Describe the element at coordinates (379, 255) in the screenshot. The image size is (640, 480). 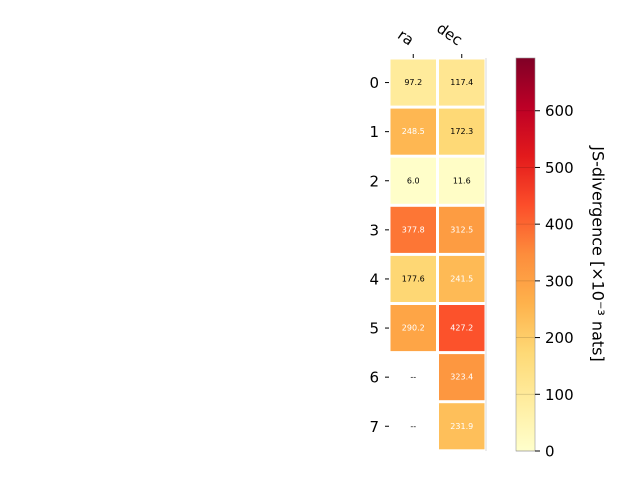
I see `row-labels: 0 1 2 3 4 5 6 7` at that location.